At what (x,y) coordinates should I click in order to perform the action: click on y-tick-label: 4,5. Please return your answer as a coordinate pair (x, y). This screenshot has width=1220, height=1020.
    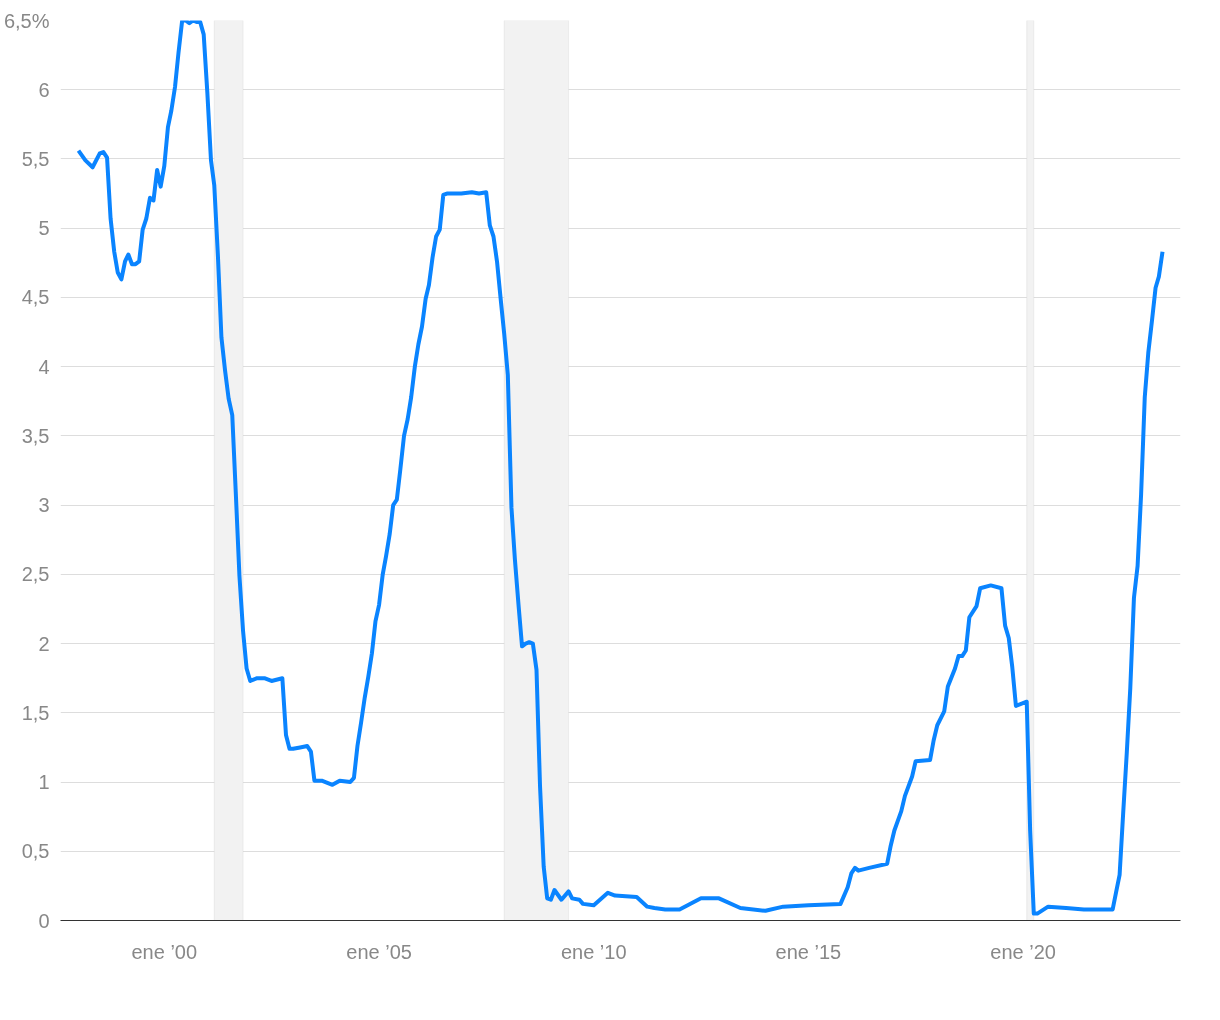
    Looking at the image, I should click on (35, 297).